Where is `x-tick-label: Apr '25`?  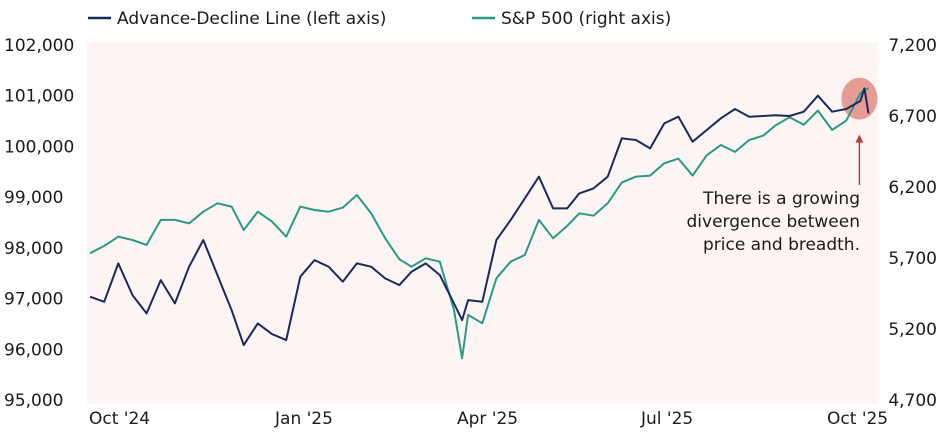
x-tick-label: Apr '25 is located at coordinates (487, 419).